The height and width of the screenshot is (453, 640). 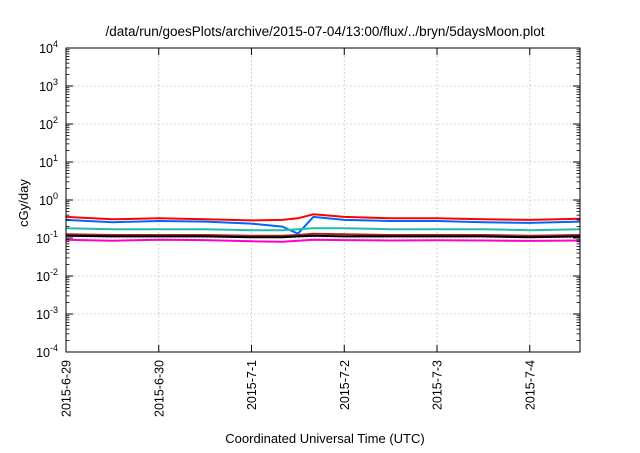 I want to click on y-axis-label: cGy/day, so click(x=23, y=203).